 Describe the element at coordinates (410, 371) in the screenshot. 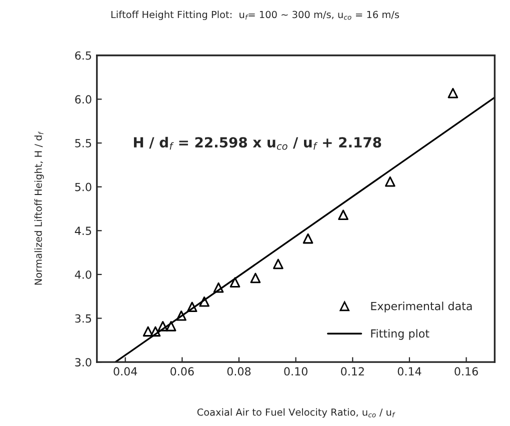

I see `x-tick-label: 0.14` at that location.